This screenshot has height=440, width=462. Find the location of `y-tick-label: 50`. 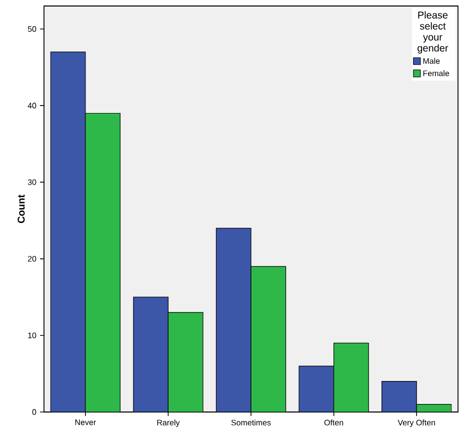

y-tick-label: 50 is located at coordinates (32, 29).